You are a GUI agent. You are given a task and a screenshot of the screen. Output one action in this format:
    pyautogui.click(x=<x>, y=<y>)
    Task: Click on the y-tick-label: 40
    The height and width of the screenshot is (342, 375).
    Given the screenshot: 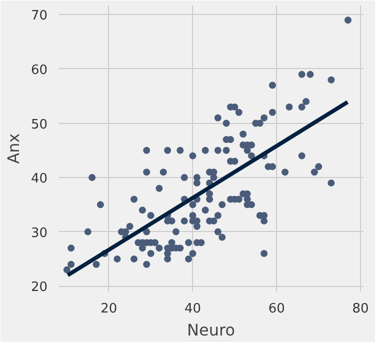 What is the action you would take?
    pyautogui.click(x=39, y=179)
    